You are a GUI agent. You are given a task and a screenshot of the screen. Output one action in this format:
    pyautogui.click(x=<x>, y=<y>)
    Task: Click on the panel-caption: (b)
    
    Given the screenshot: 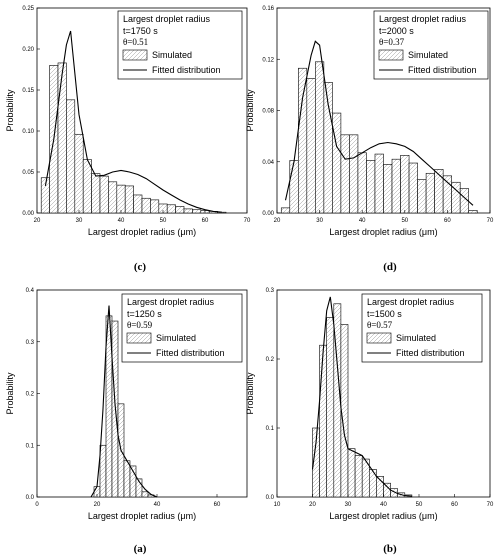 What is the action you would take?
    pyautogui.click(x=390, y=549)
    